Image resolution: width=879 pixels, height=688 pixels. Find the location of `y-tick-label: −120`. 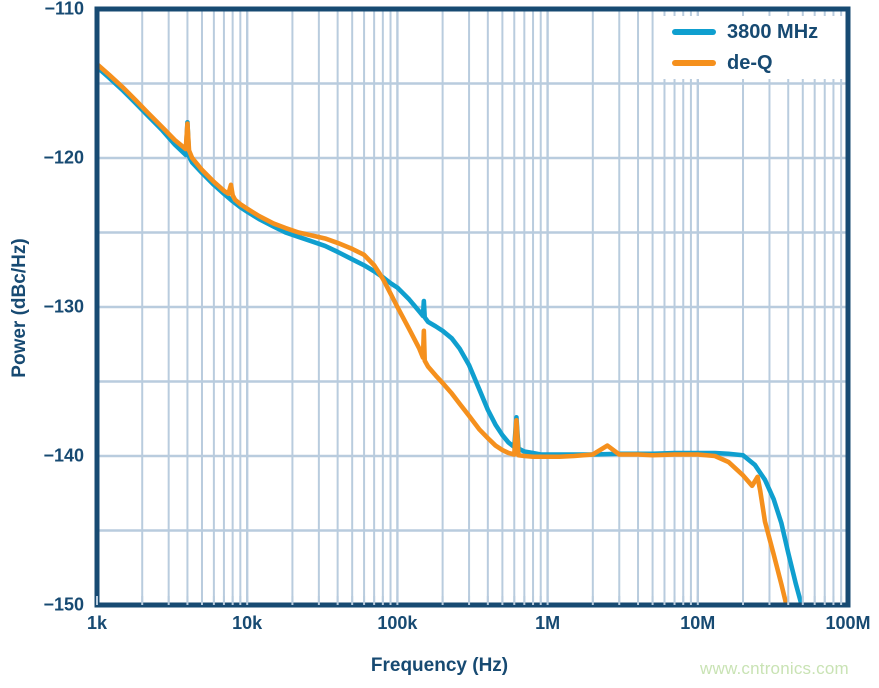

y-tick-label: −120 is located at coordinates (63, 157).